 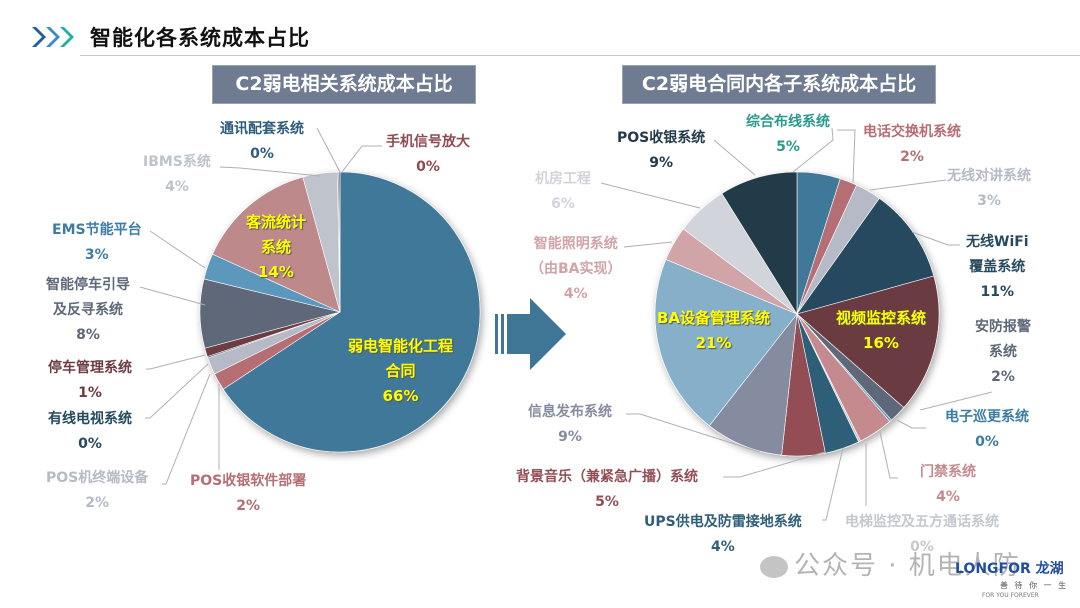 I want to click on label-access: 门禁系统 4%, so click(x=948, y=484).